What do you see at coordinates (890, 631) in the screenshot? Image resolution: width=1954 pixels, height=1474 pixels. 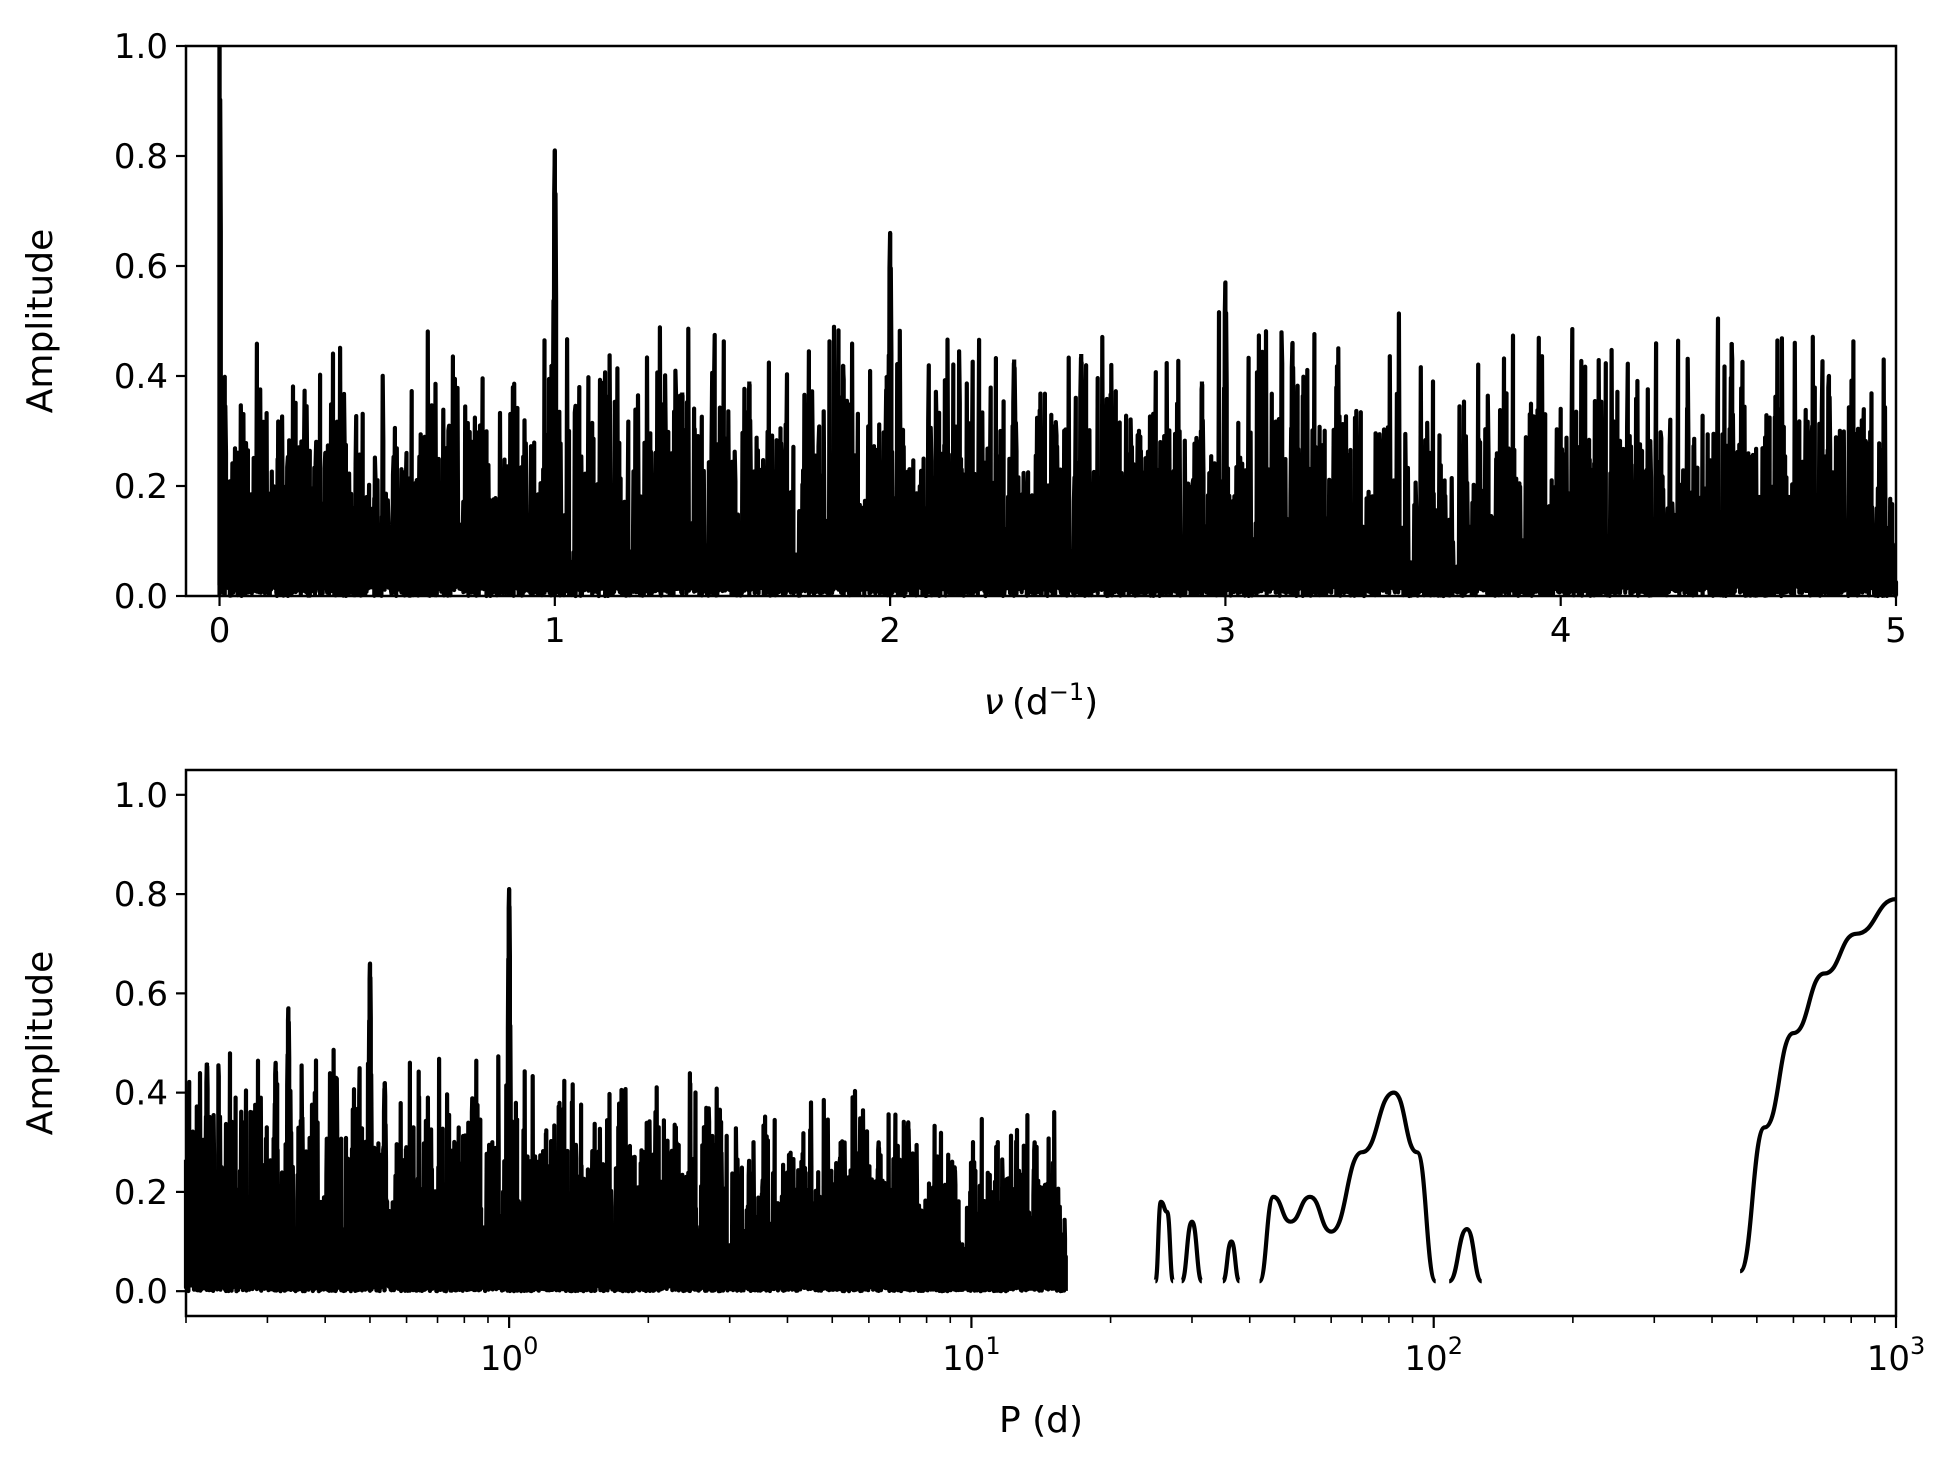 I see `x-tick-label: 2` at bounding box center [890, 631].